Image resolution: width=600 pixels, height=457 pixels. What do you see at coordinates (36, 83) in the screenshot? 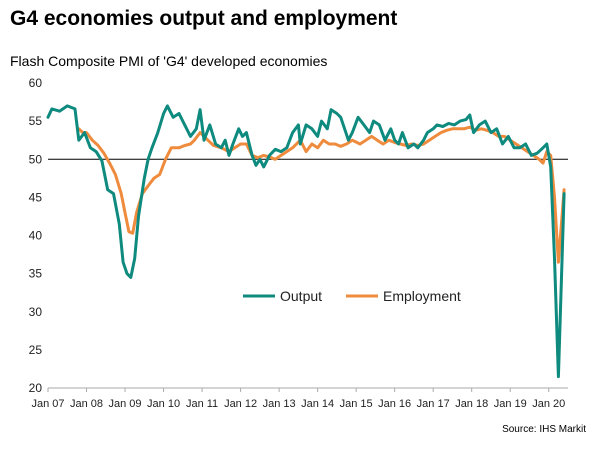
I see `y-tick-label: 60` at bounding box center [36, 83].